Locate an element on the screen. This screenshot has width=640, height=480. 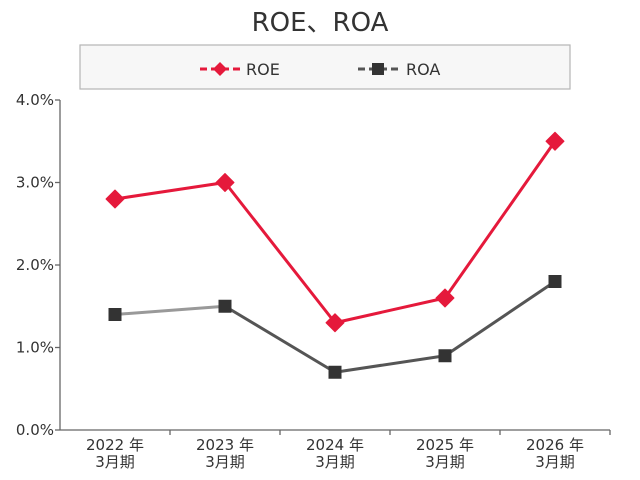
legend-roa-label: ROA is located at coordinates (423, 69).